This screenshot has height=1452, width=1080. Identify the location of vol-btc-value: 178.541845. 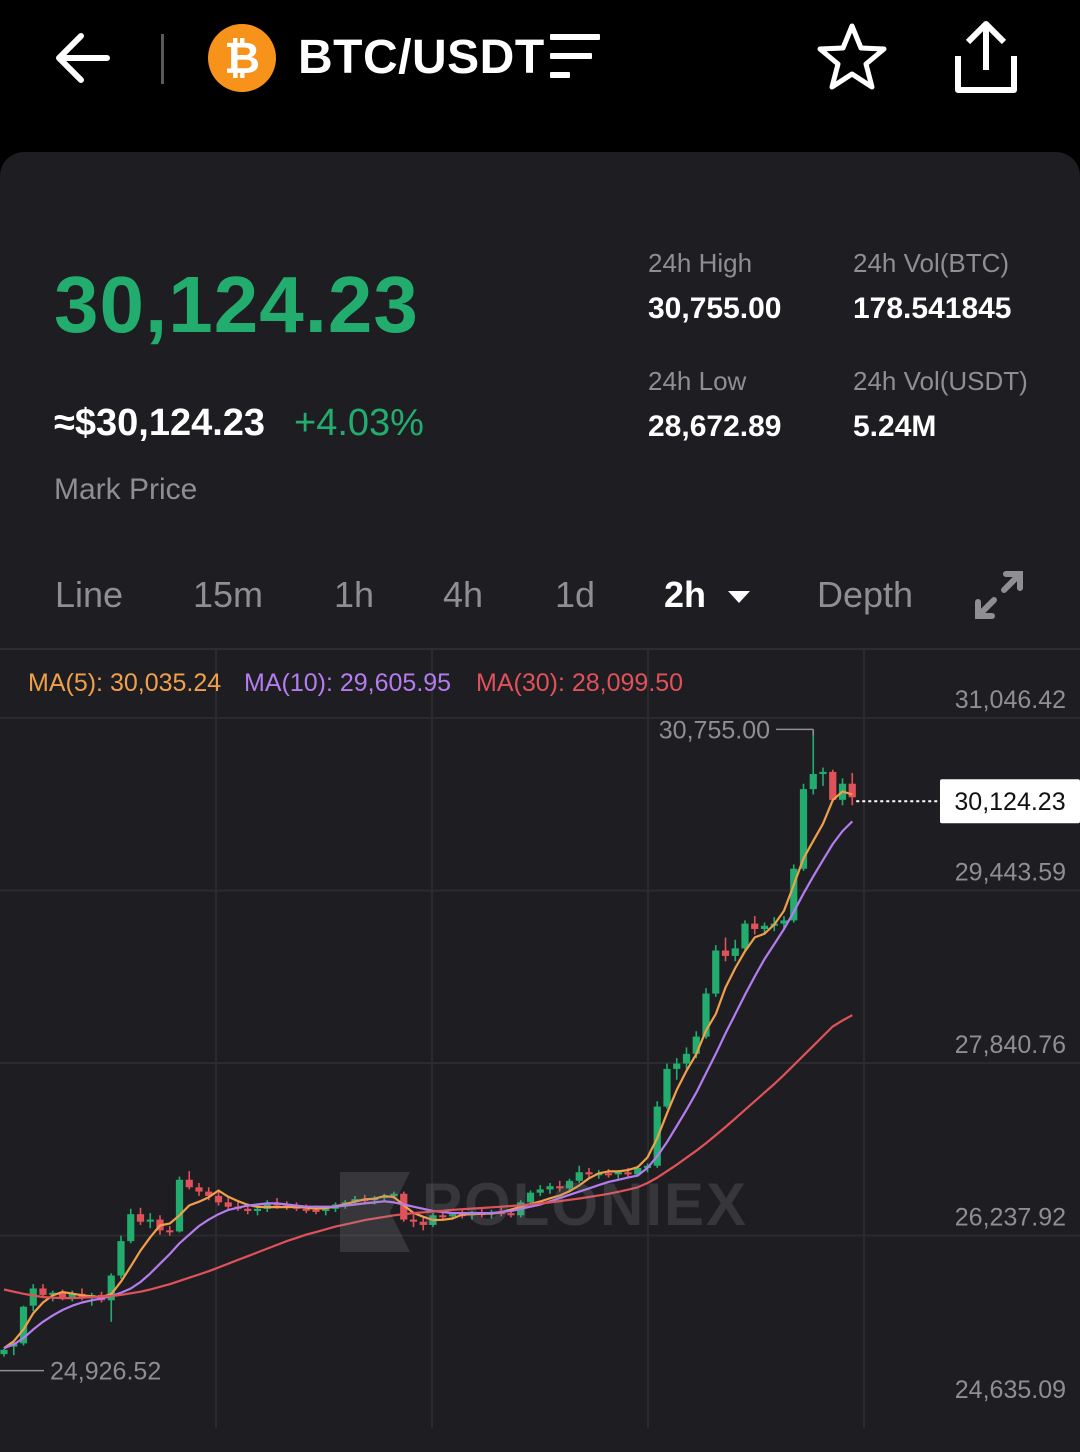
(932, 308).